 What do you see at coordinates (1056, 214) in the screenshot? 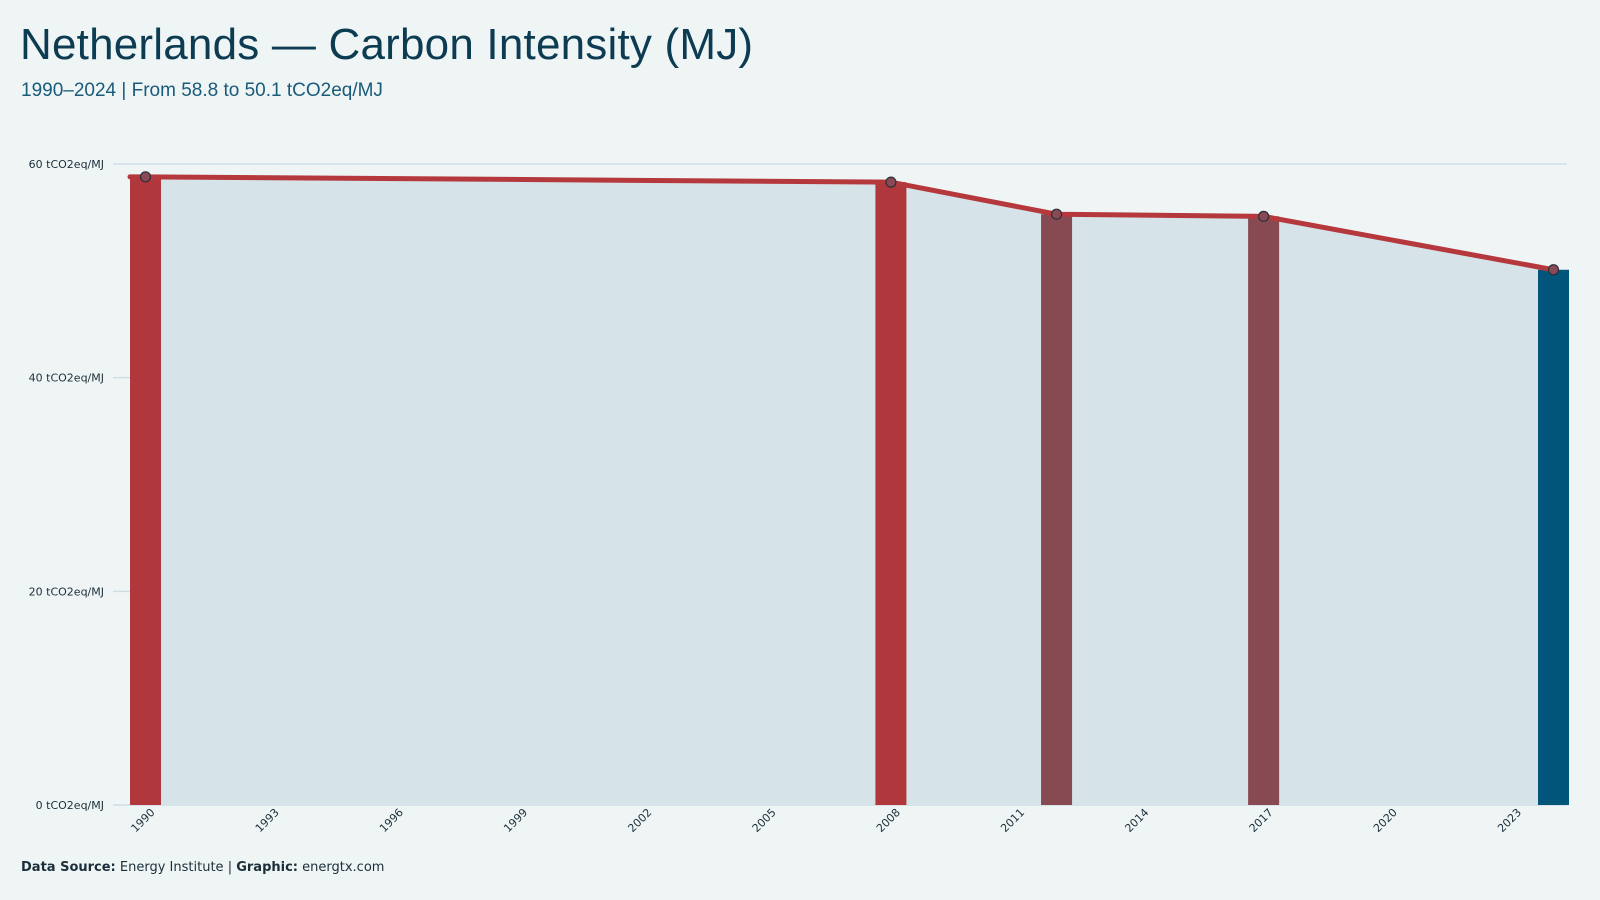
I see `point-2012` at bounding box center [1056, 214].